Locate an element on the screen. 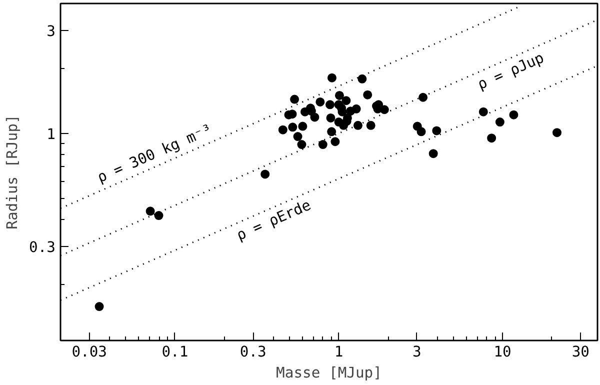  x-tick-label: 3 is located at coordinates (417, 352).